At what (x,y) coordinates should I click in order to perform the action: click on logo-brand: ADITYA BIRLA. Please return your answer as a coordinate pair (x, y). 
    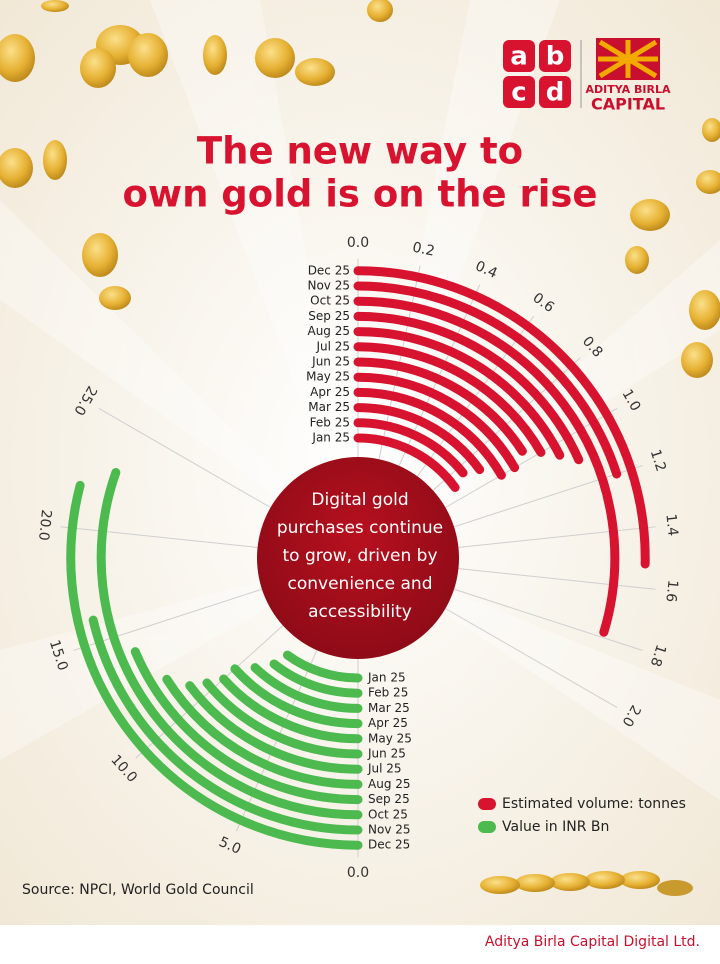
    Looking at the image, I should click on (628, 89).